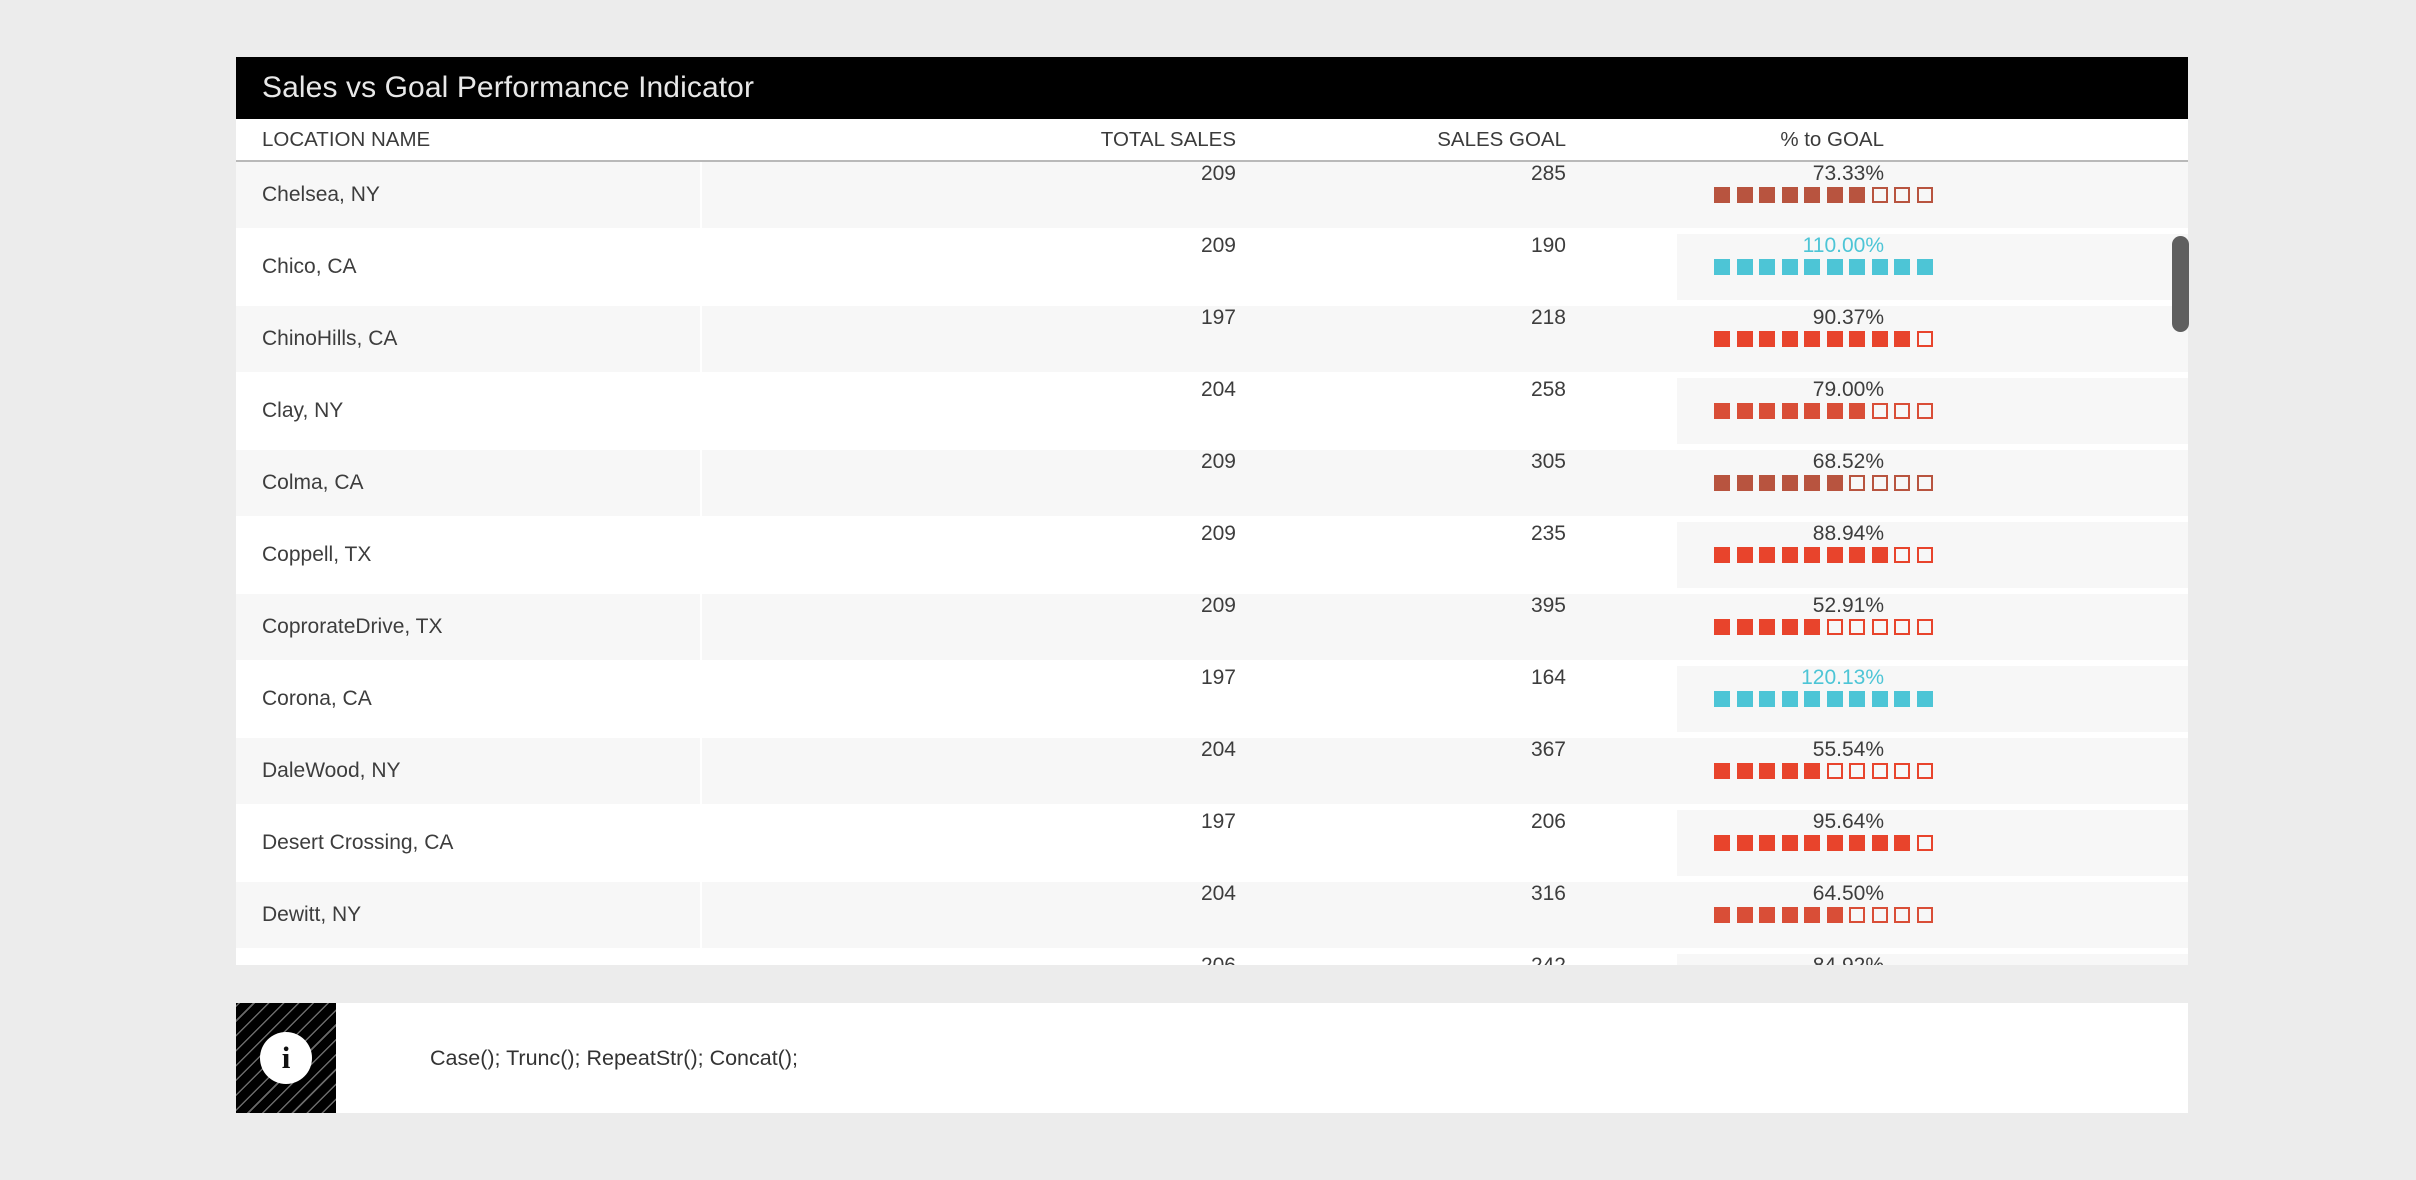 The image size is (2416, 1180). I want to click on table-row: Corona, CA 197 164 120.13%, so click(1212, 702).